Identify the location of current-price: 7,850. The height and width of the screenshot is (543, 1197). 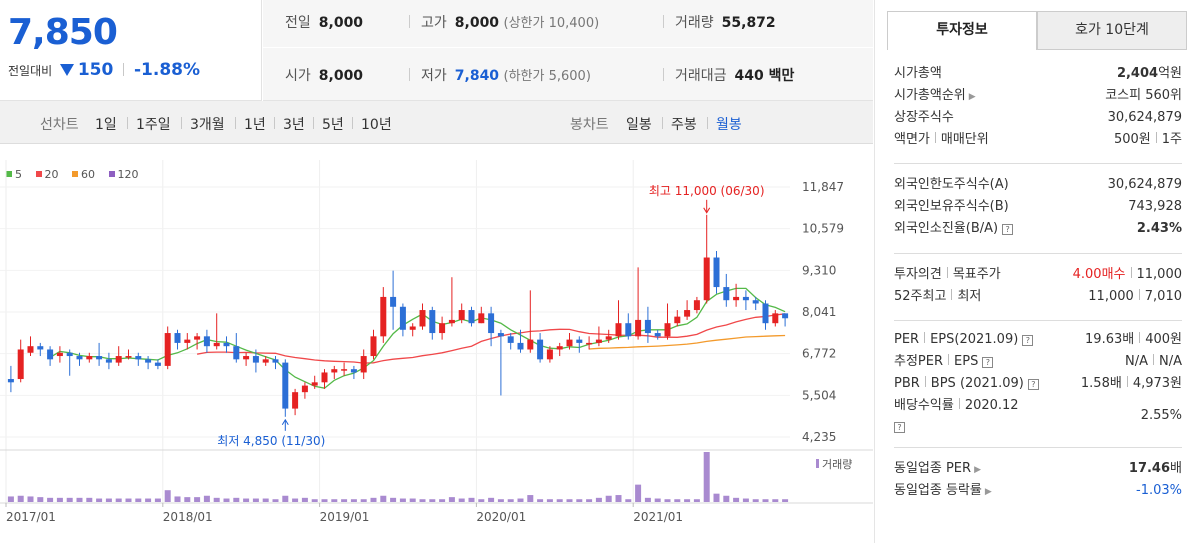
(63, 32).